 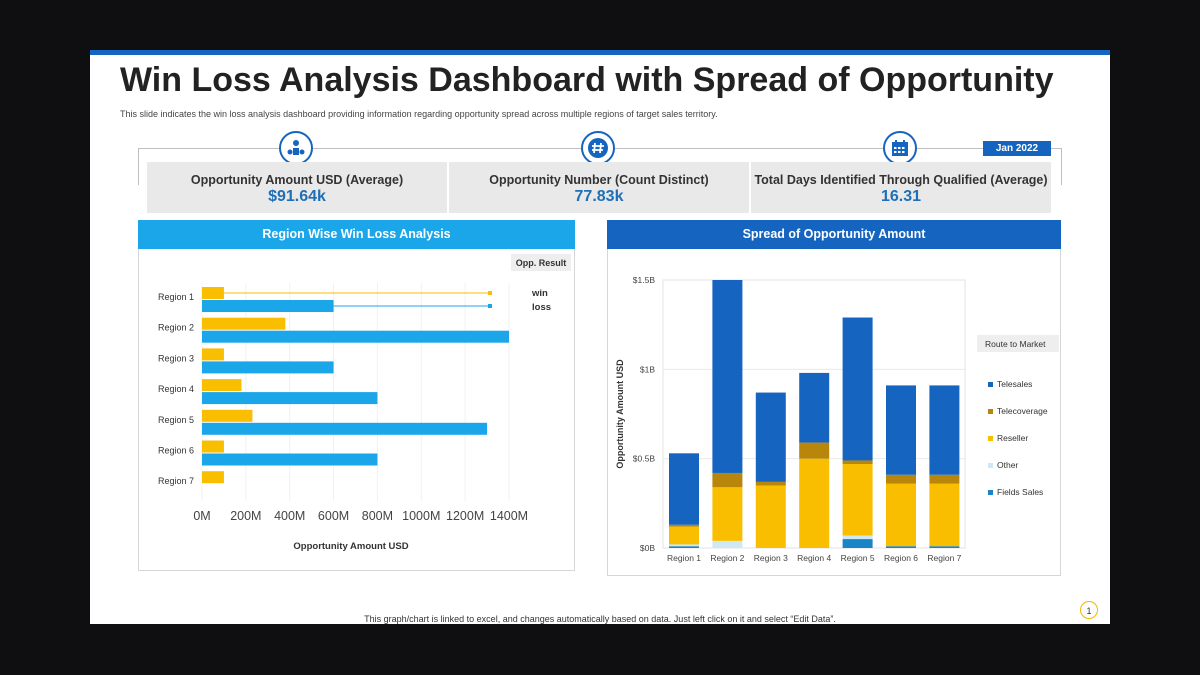 What do you see at coordinates (421, 516) in the screenshot?
I see `x-tick-label: 1000M` at bounding box center [421, 516].